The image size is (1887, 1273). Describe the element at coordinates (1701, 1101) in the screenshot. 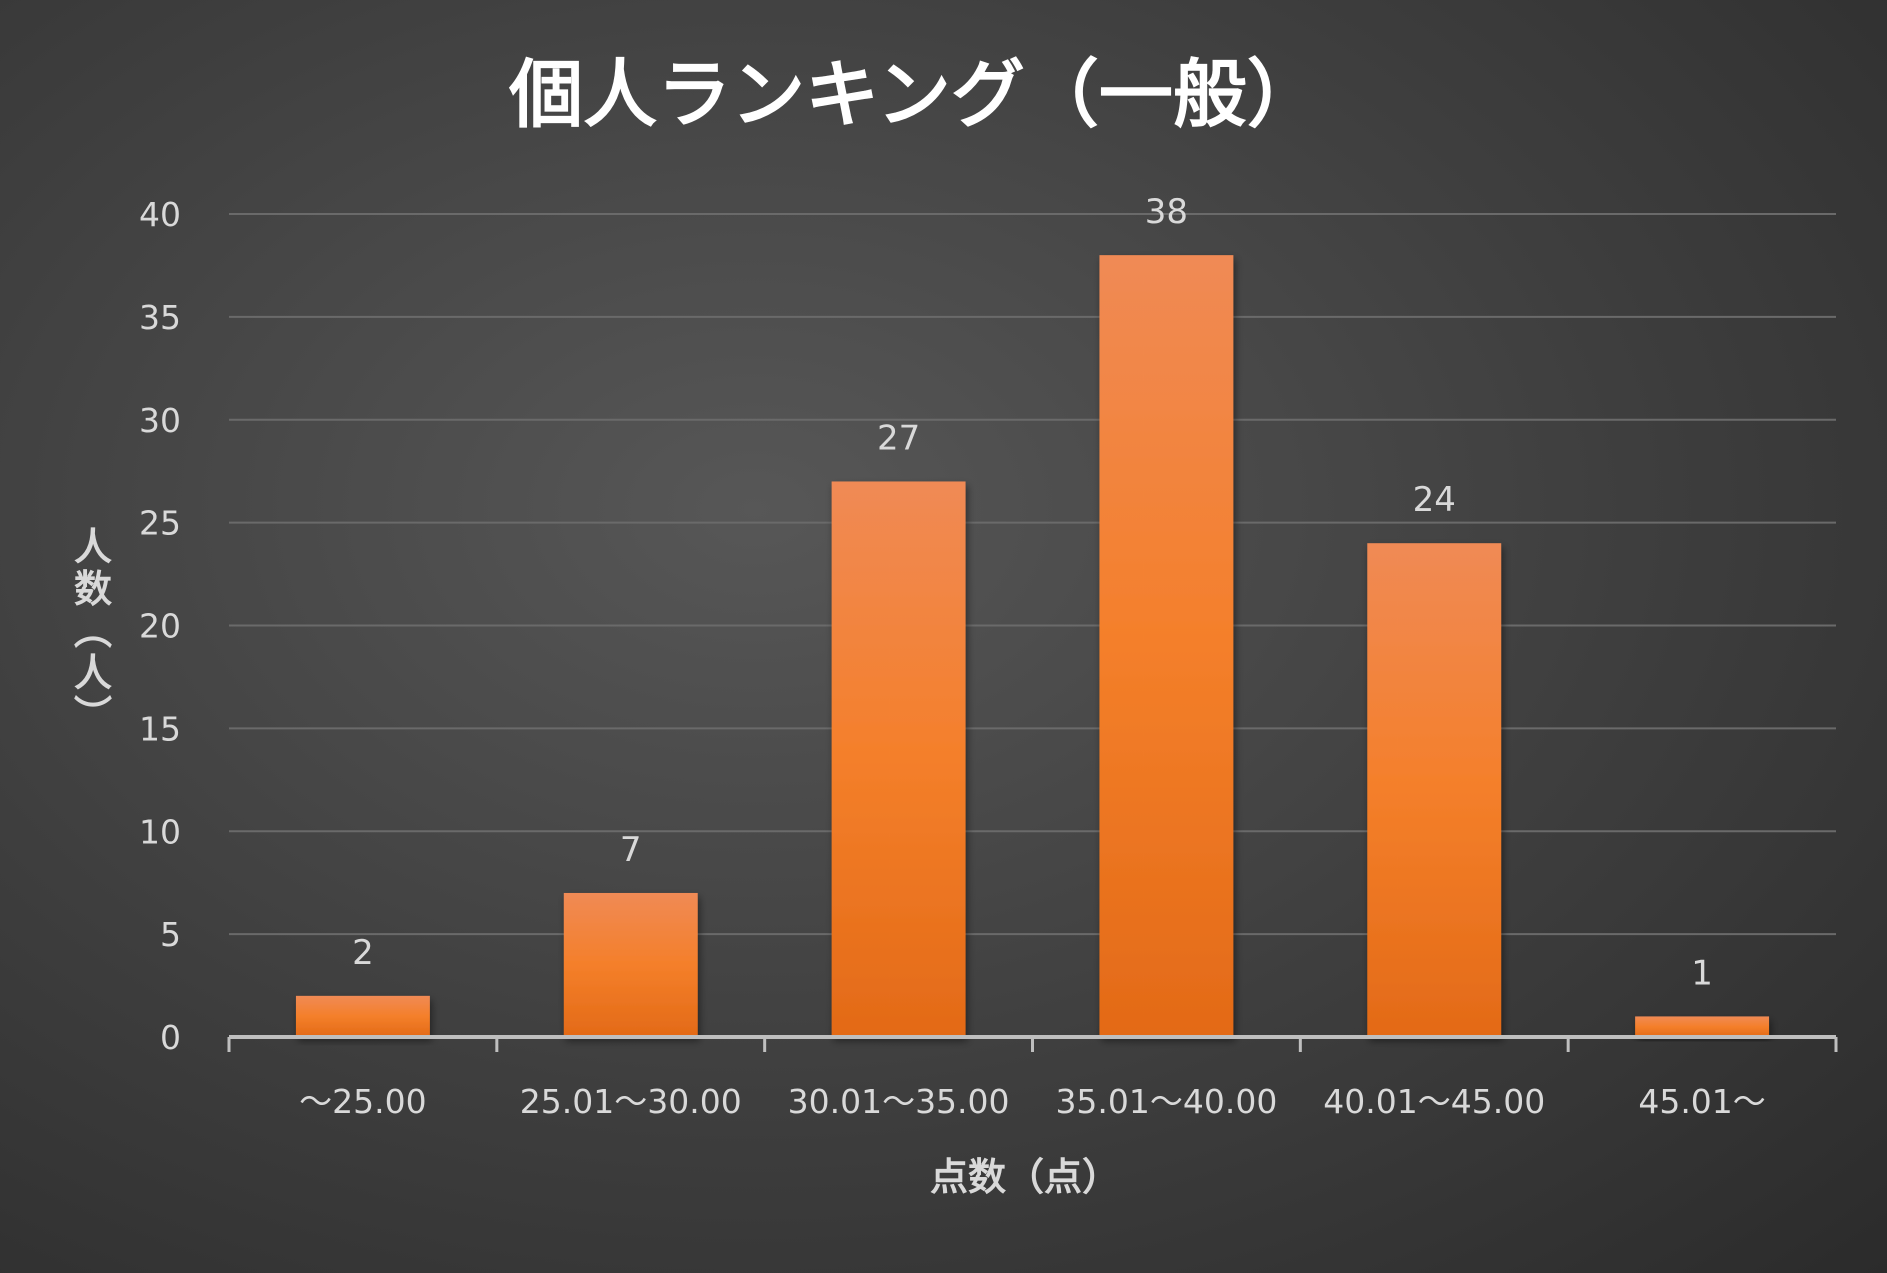

I see `x-tick-label-6: 45.01～` at that location.